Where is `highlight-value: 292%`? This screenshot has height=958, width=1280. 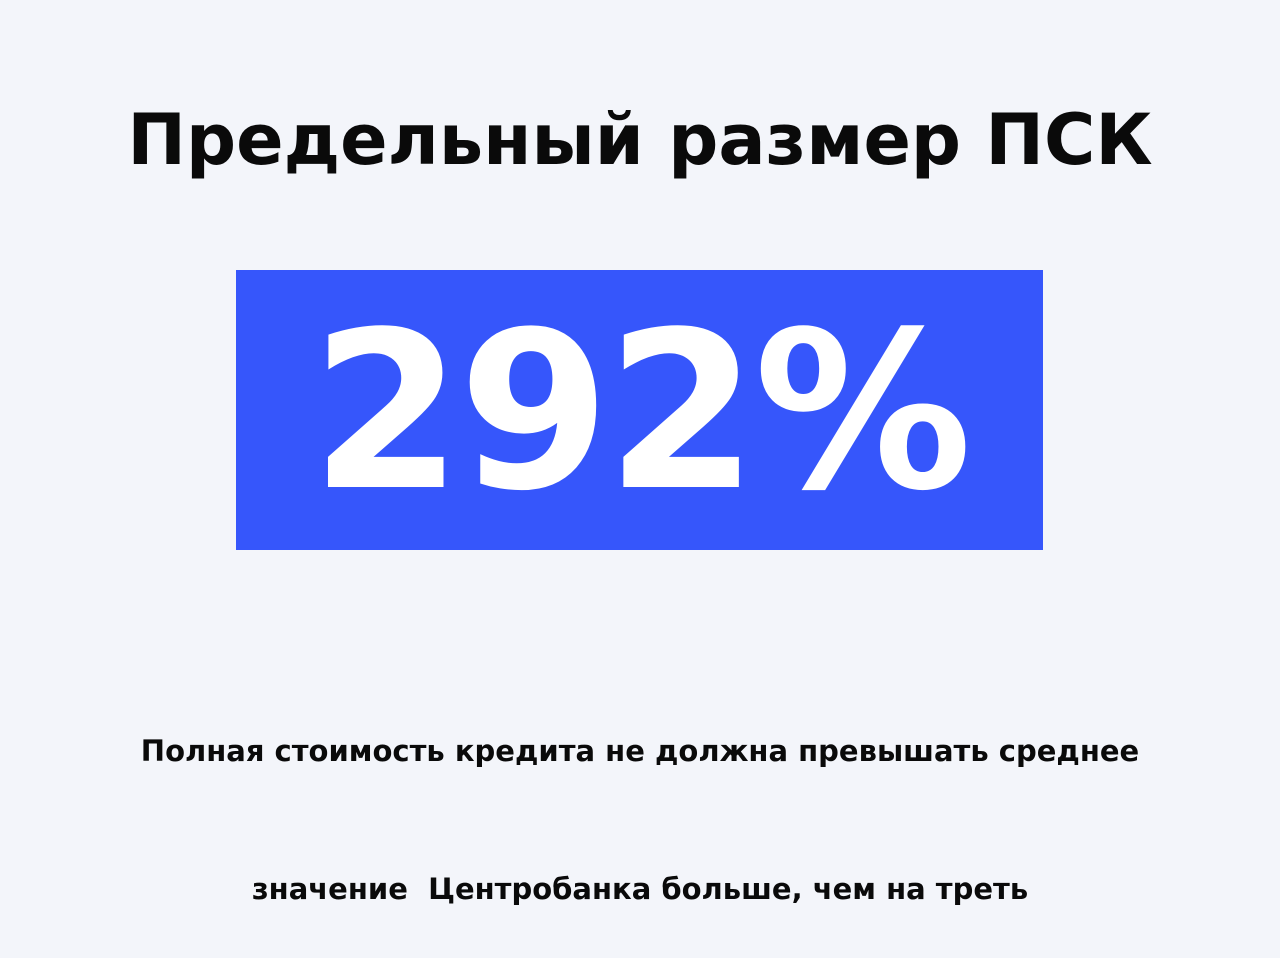 highlight-value: 292% is located at coordinates (641, 412).